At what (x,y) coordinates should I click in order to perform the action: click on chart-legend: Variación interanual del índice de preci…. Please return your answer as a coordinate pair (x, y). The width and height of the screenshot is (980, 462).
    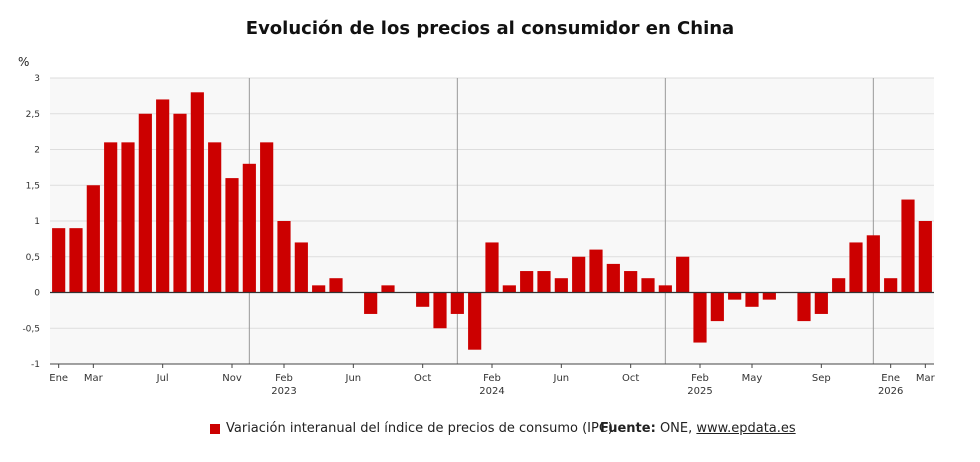
    Looking at the image, I should click on (411, 428).